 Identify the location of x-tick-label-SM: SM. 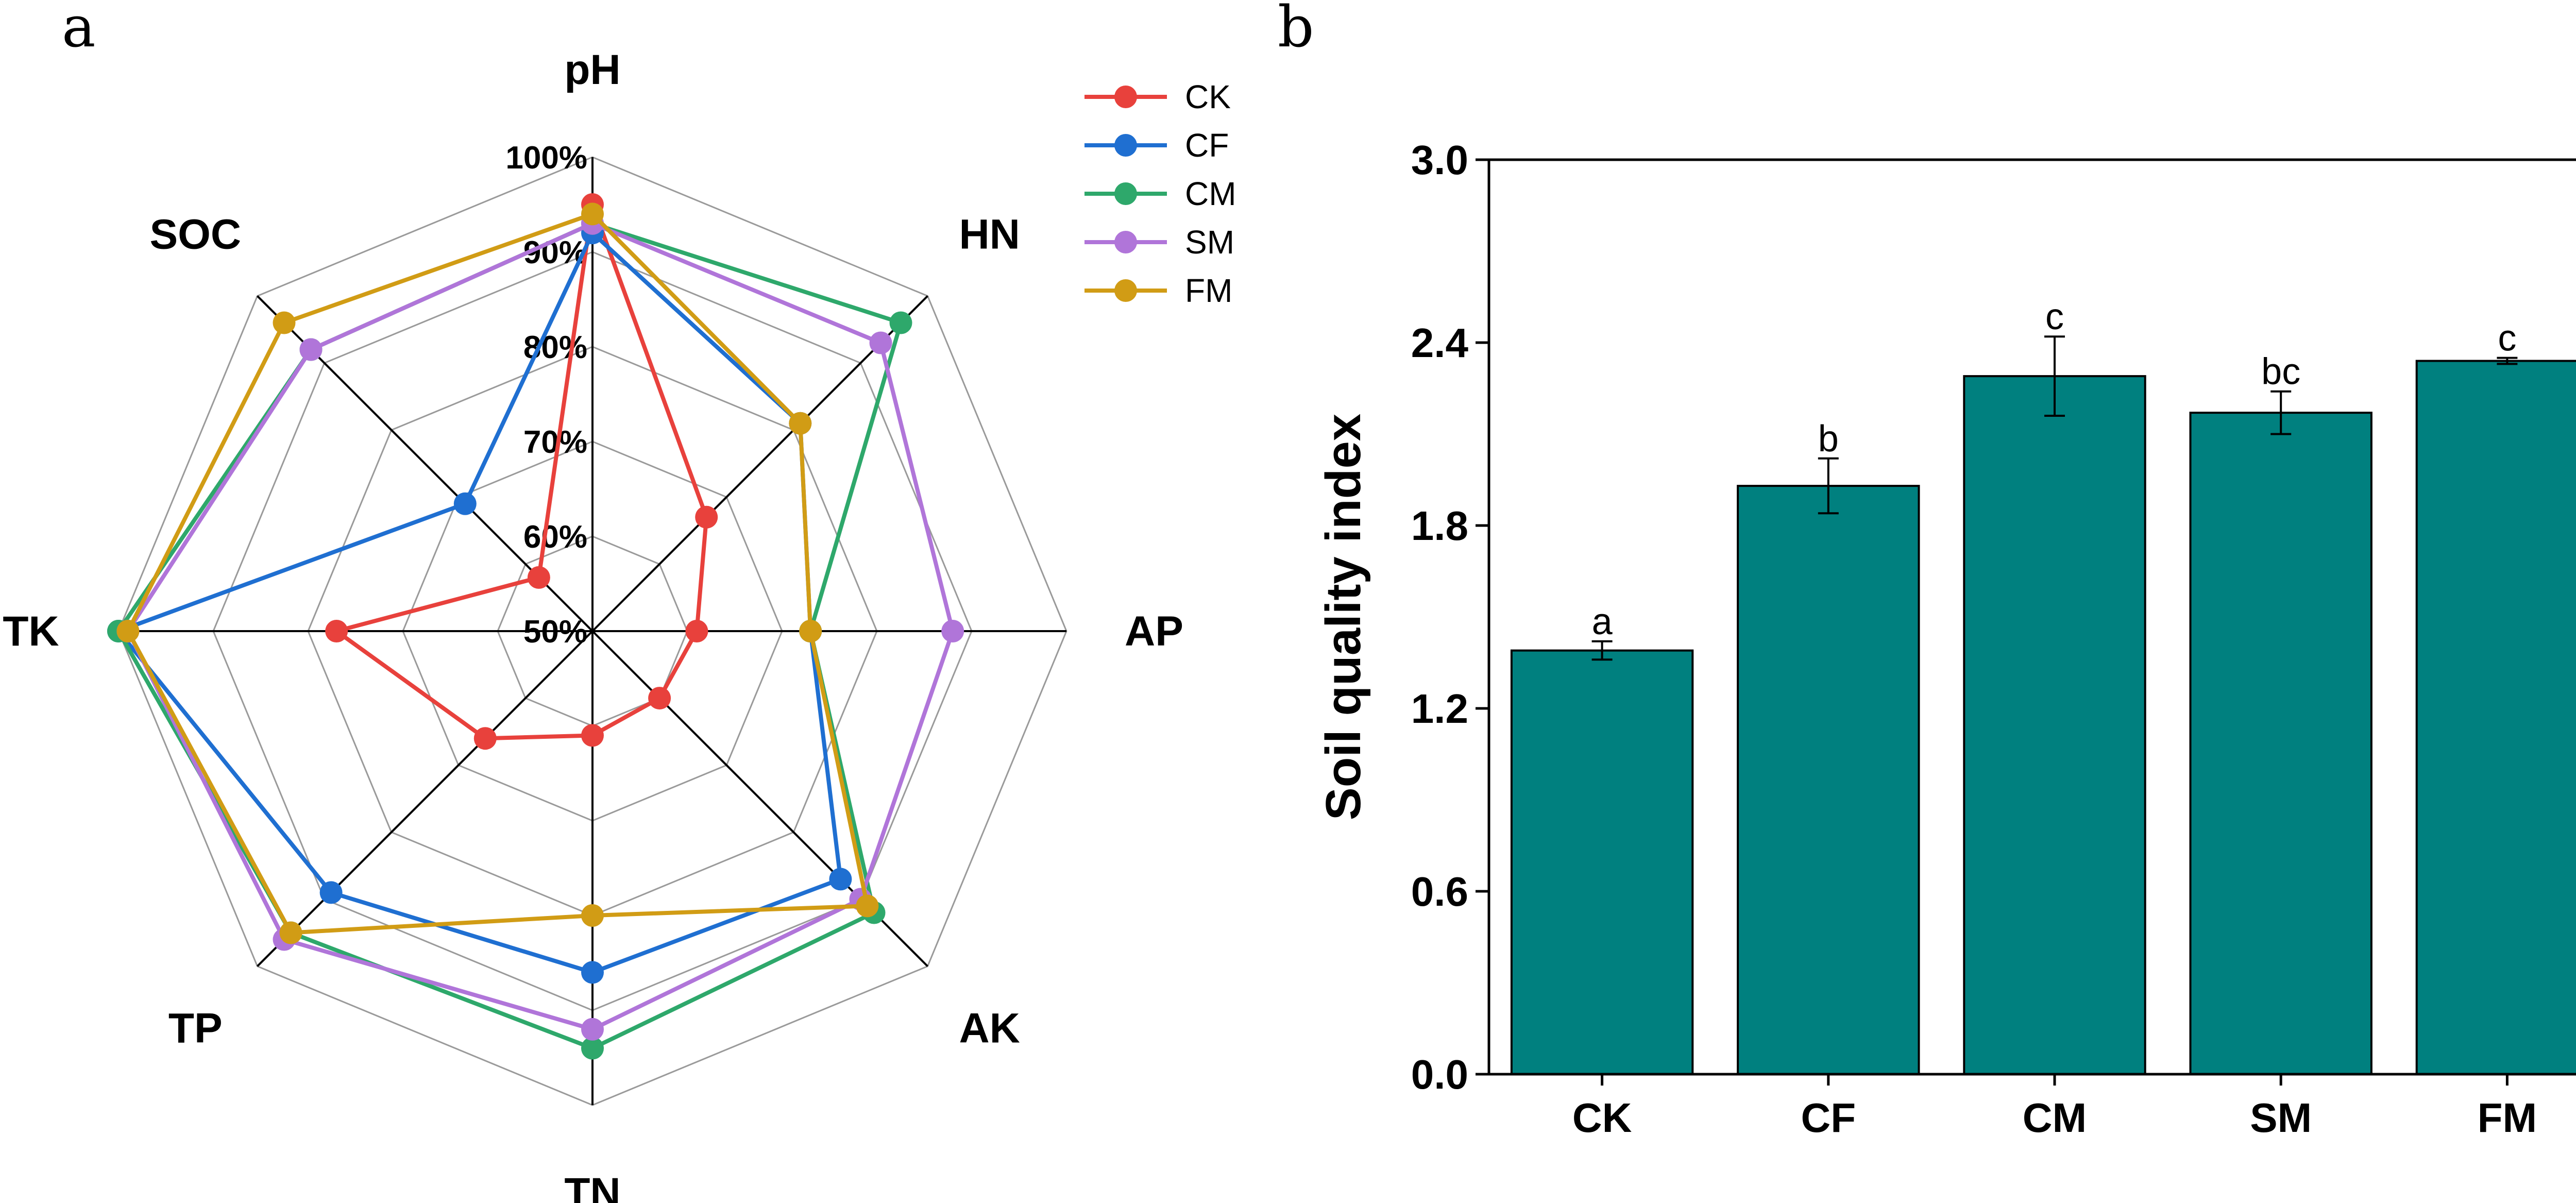
(2281, 1118).